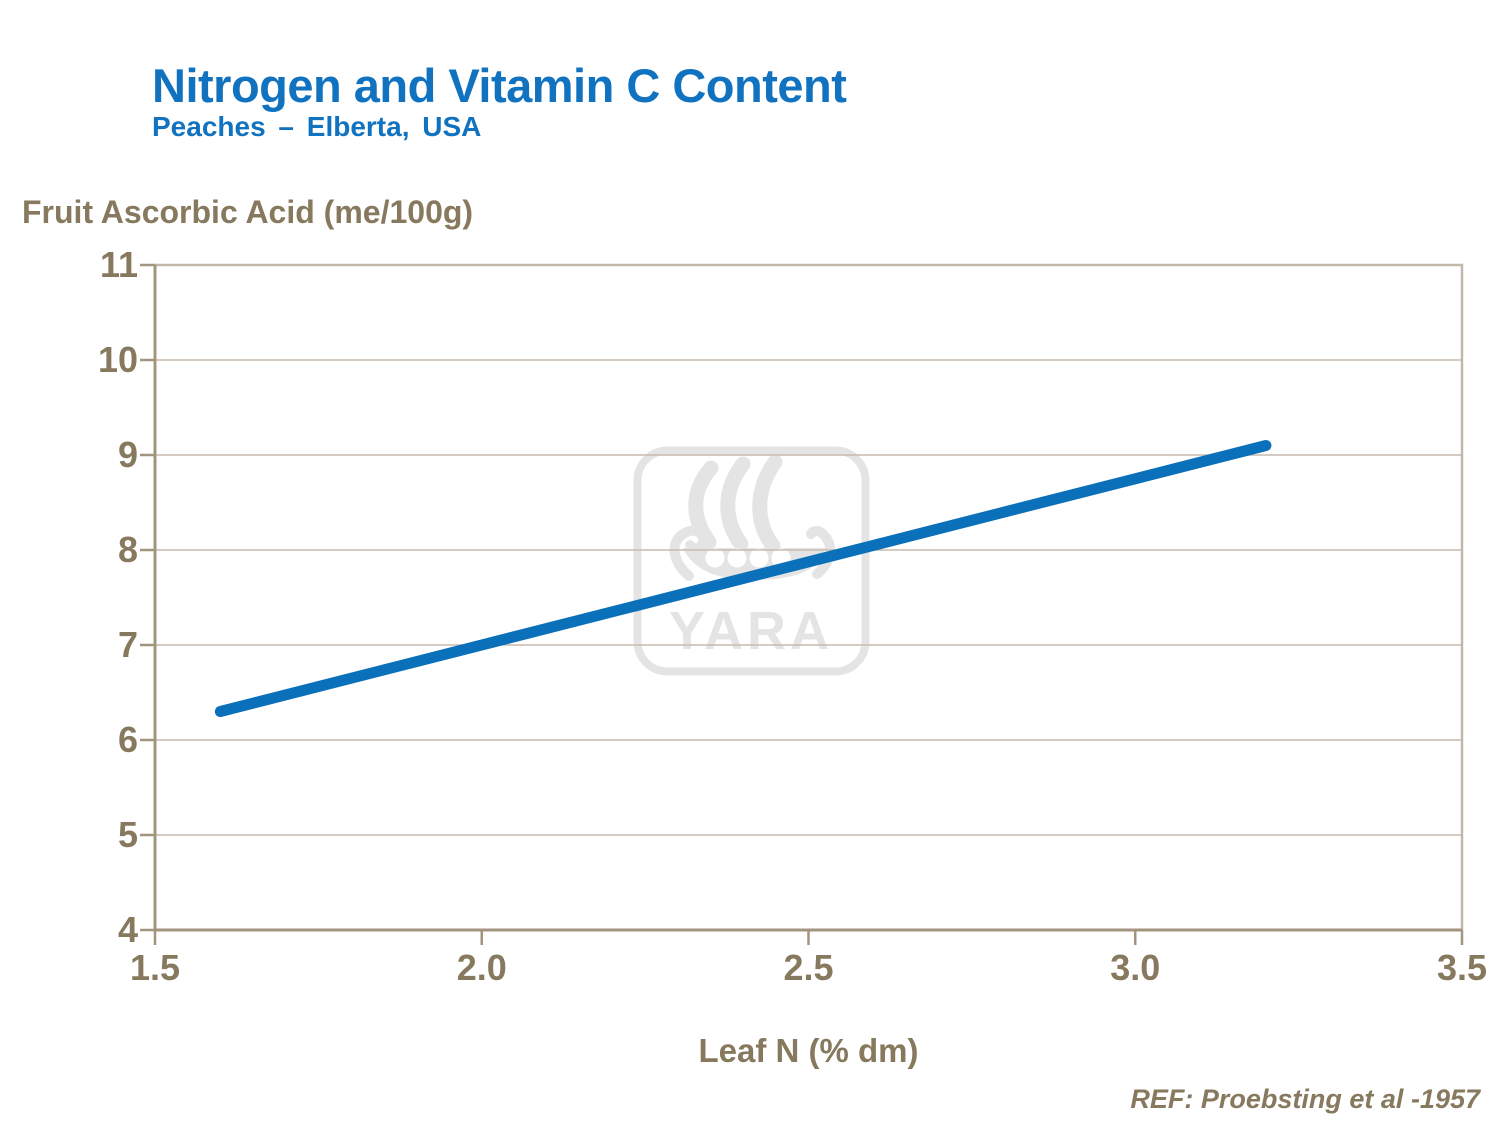 This screenshot has width=1501, height=1126. Describe the element at coordinates (748, 558) in the screenshot. I see `viking-ship-shields-icon` at that location.